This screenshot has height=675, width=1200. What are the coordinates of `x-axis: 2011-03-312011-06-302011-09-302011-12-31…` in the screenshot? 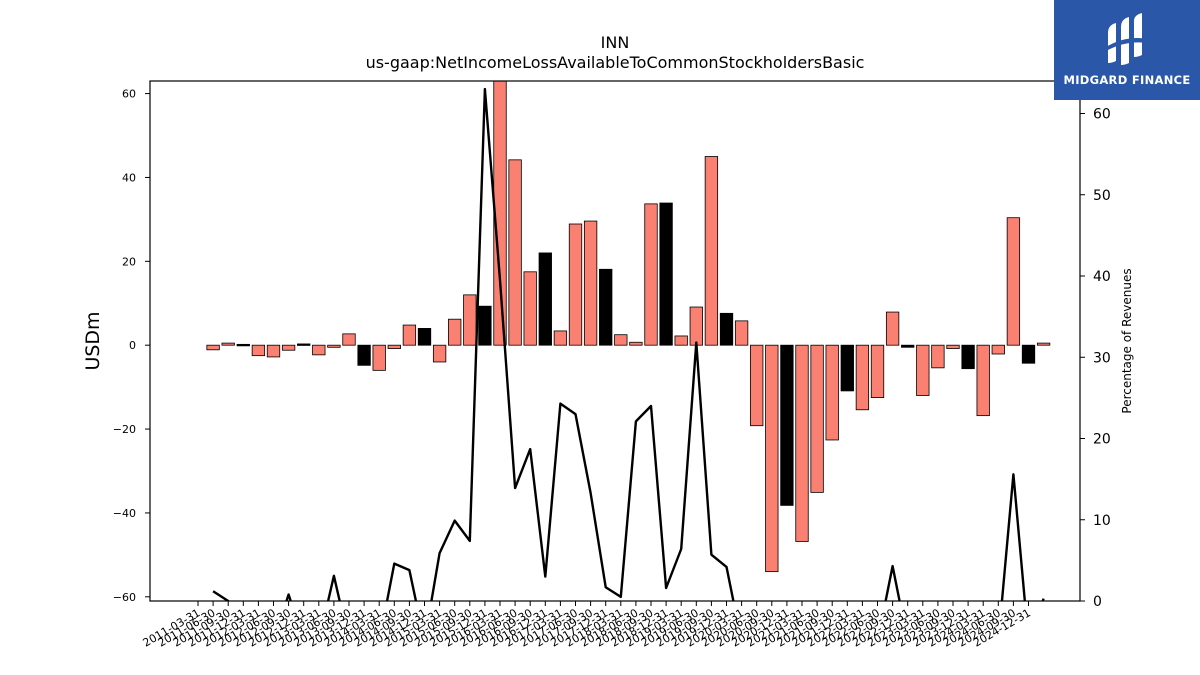 It's located at (587, 625).